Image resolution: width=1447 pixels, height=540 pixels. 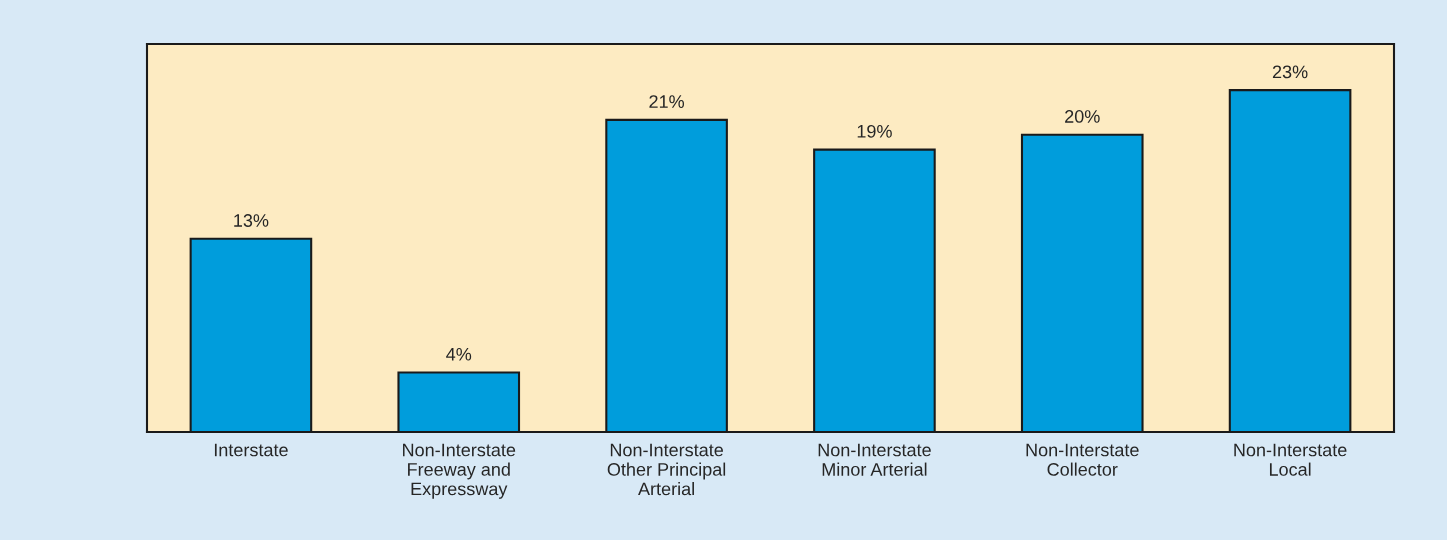 I want to click on data-label: 19%, so click(x=874, y=131).